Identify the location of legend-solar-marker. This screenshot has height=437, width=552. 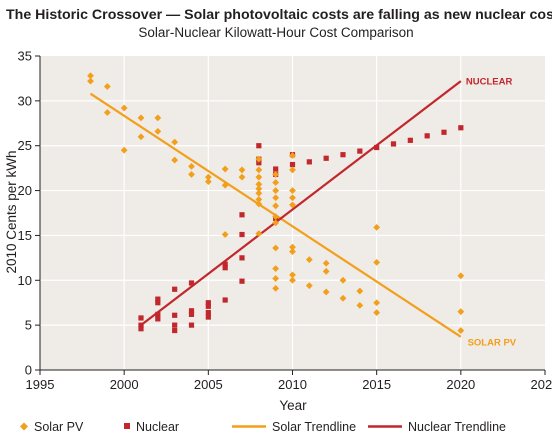
(24, 426).